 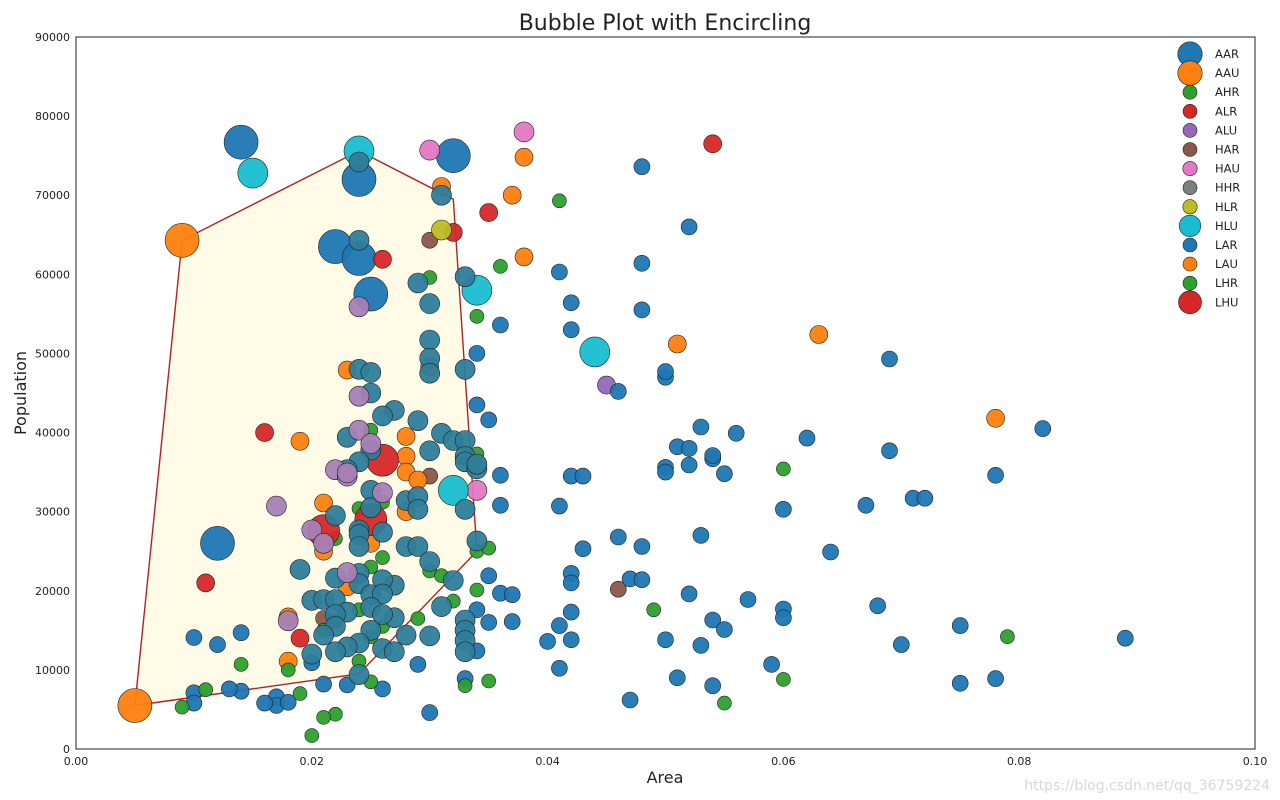 I want to click on x-tick-label: 0.10, so click(x=1255, y=761).